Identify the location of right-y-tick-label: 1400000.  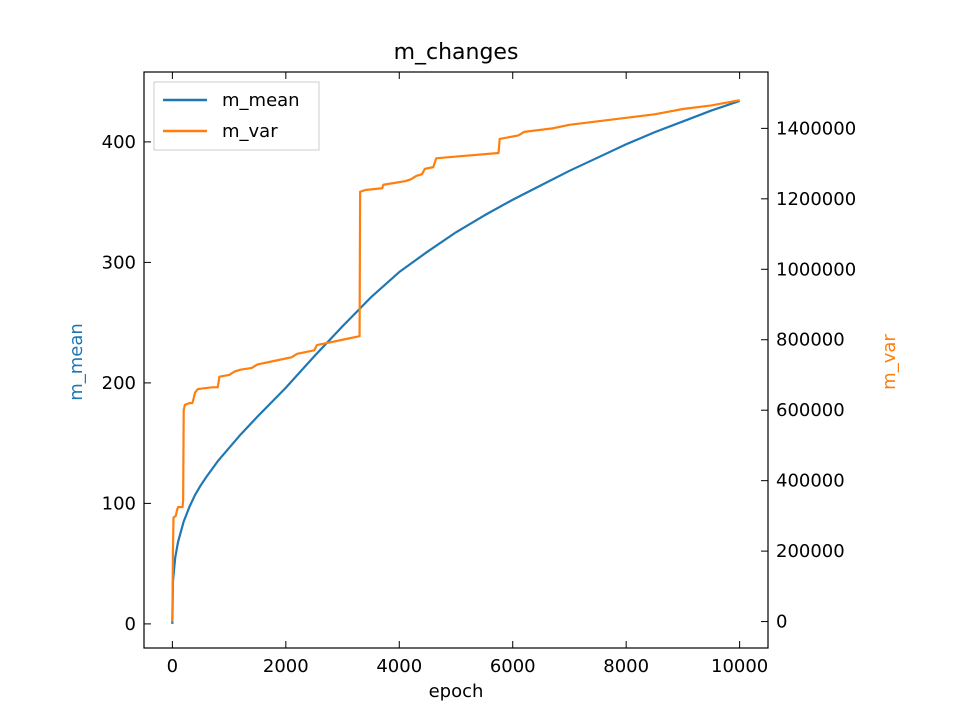
(816, 128).